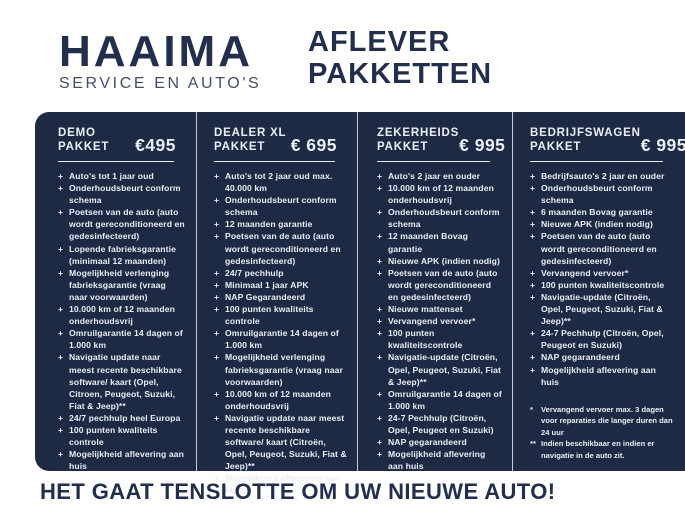 The image size is (685, 514). I want to click on feature-item: + Auto's 2 jaar en ouder, so click(439, 176).